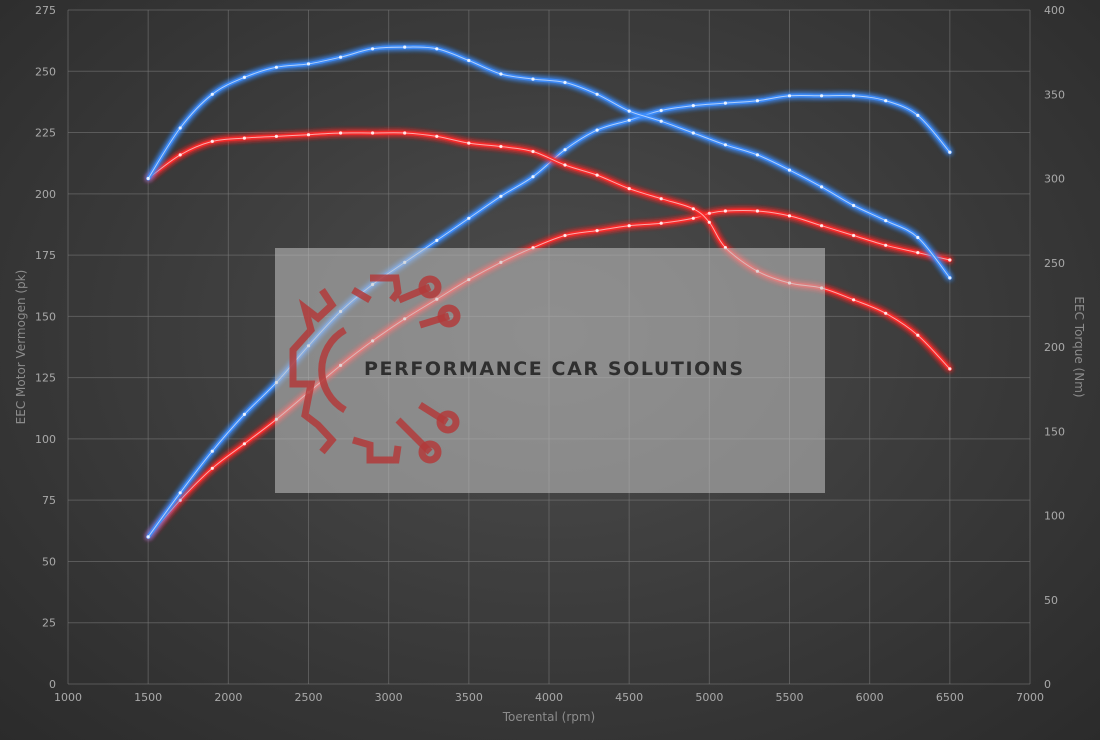 The height and width of the screenshot is (740, 1100). What do you see at coordinates (49, 623) in the screenshot?
I see `y-left-tick-label: 25` at bounding box center [49, 623].